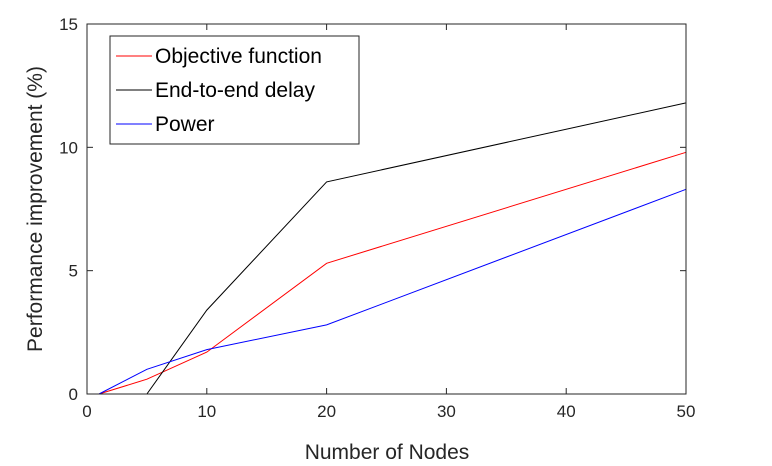 The width and height of the screenshot is (772, 466). I want to click on x-axis-label: Number of Nodes, so click(387, 452).